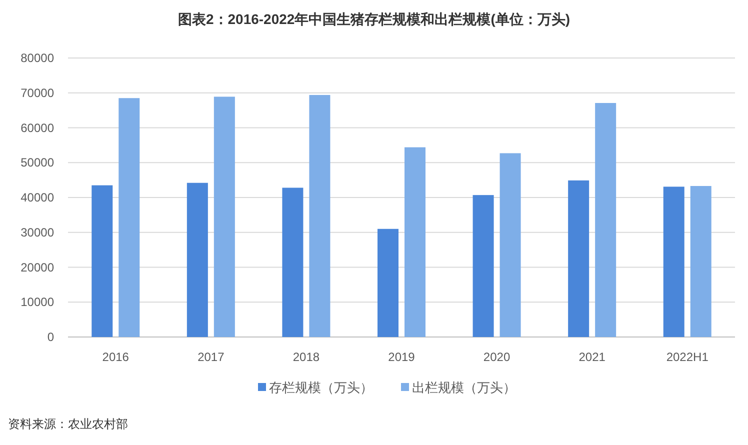  Describe the element at coordinates (211, 357) in the screenshot. I see `x-tick-label: 2017` at that location.